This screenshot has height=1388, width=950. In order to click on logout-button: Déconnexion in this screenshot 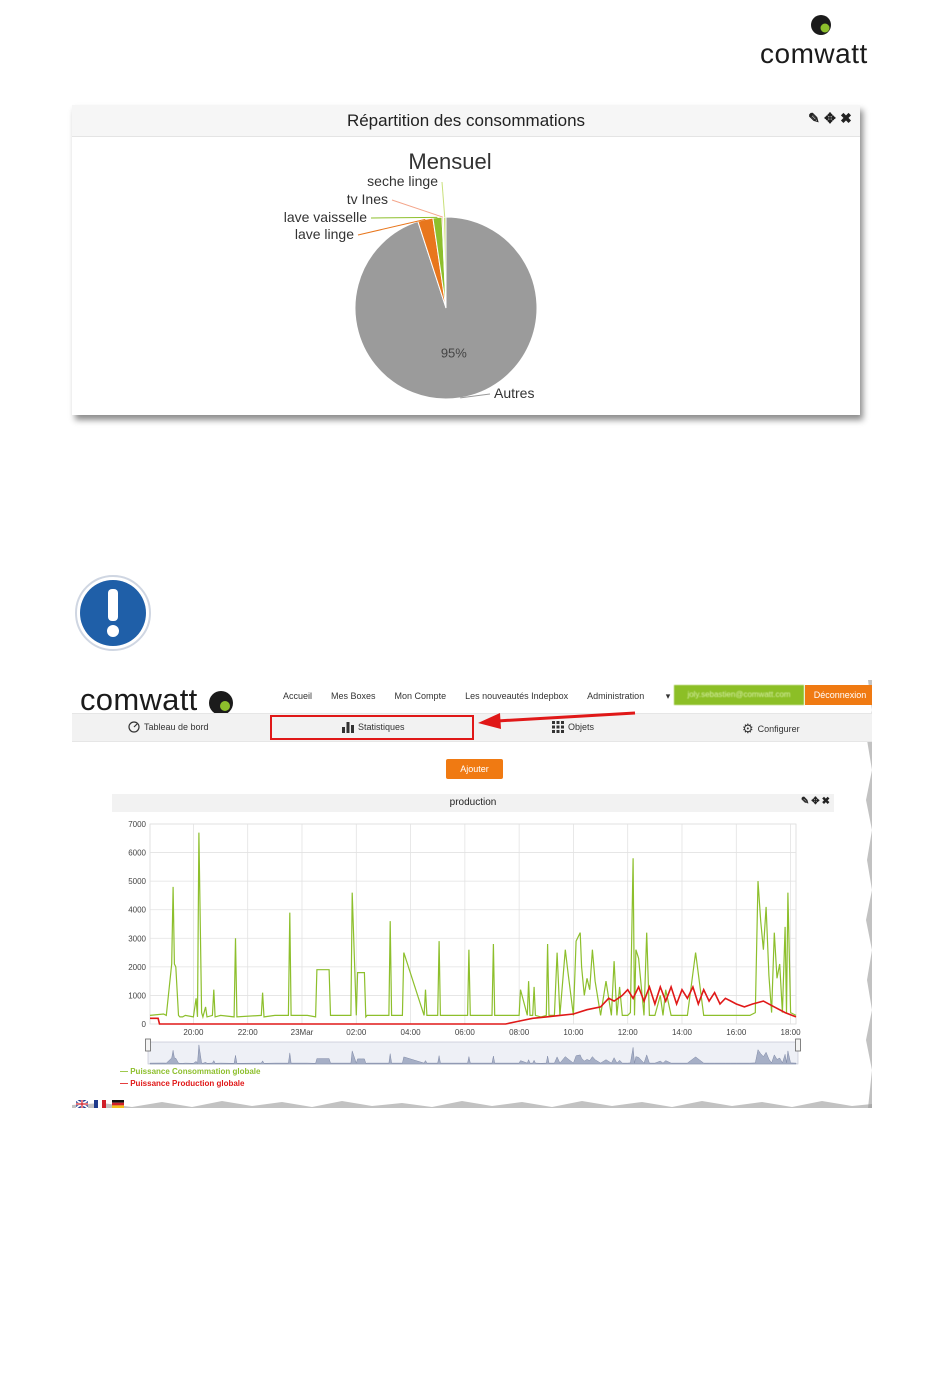, I will do `click(838, 695)`.